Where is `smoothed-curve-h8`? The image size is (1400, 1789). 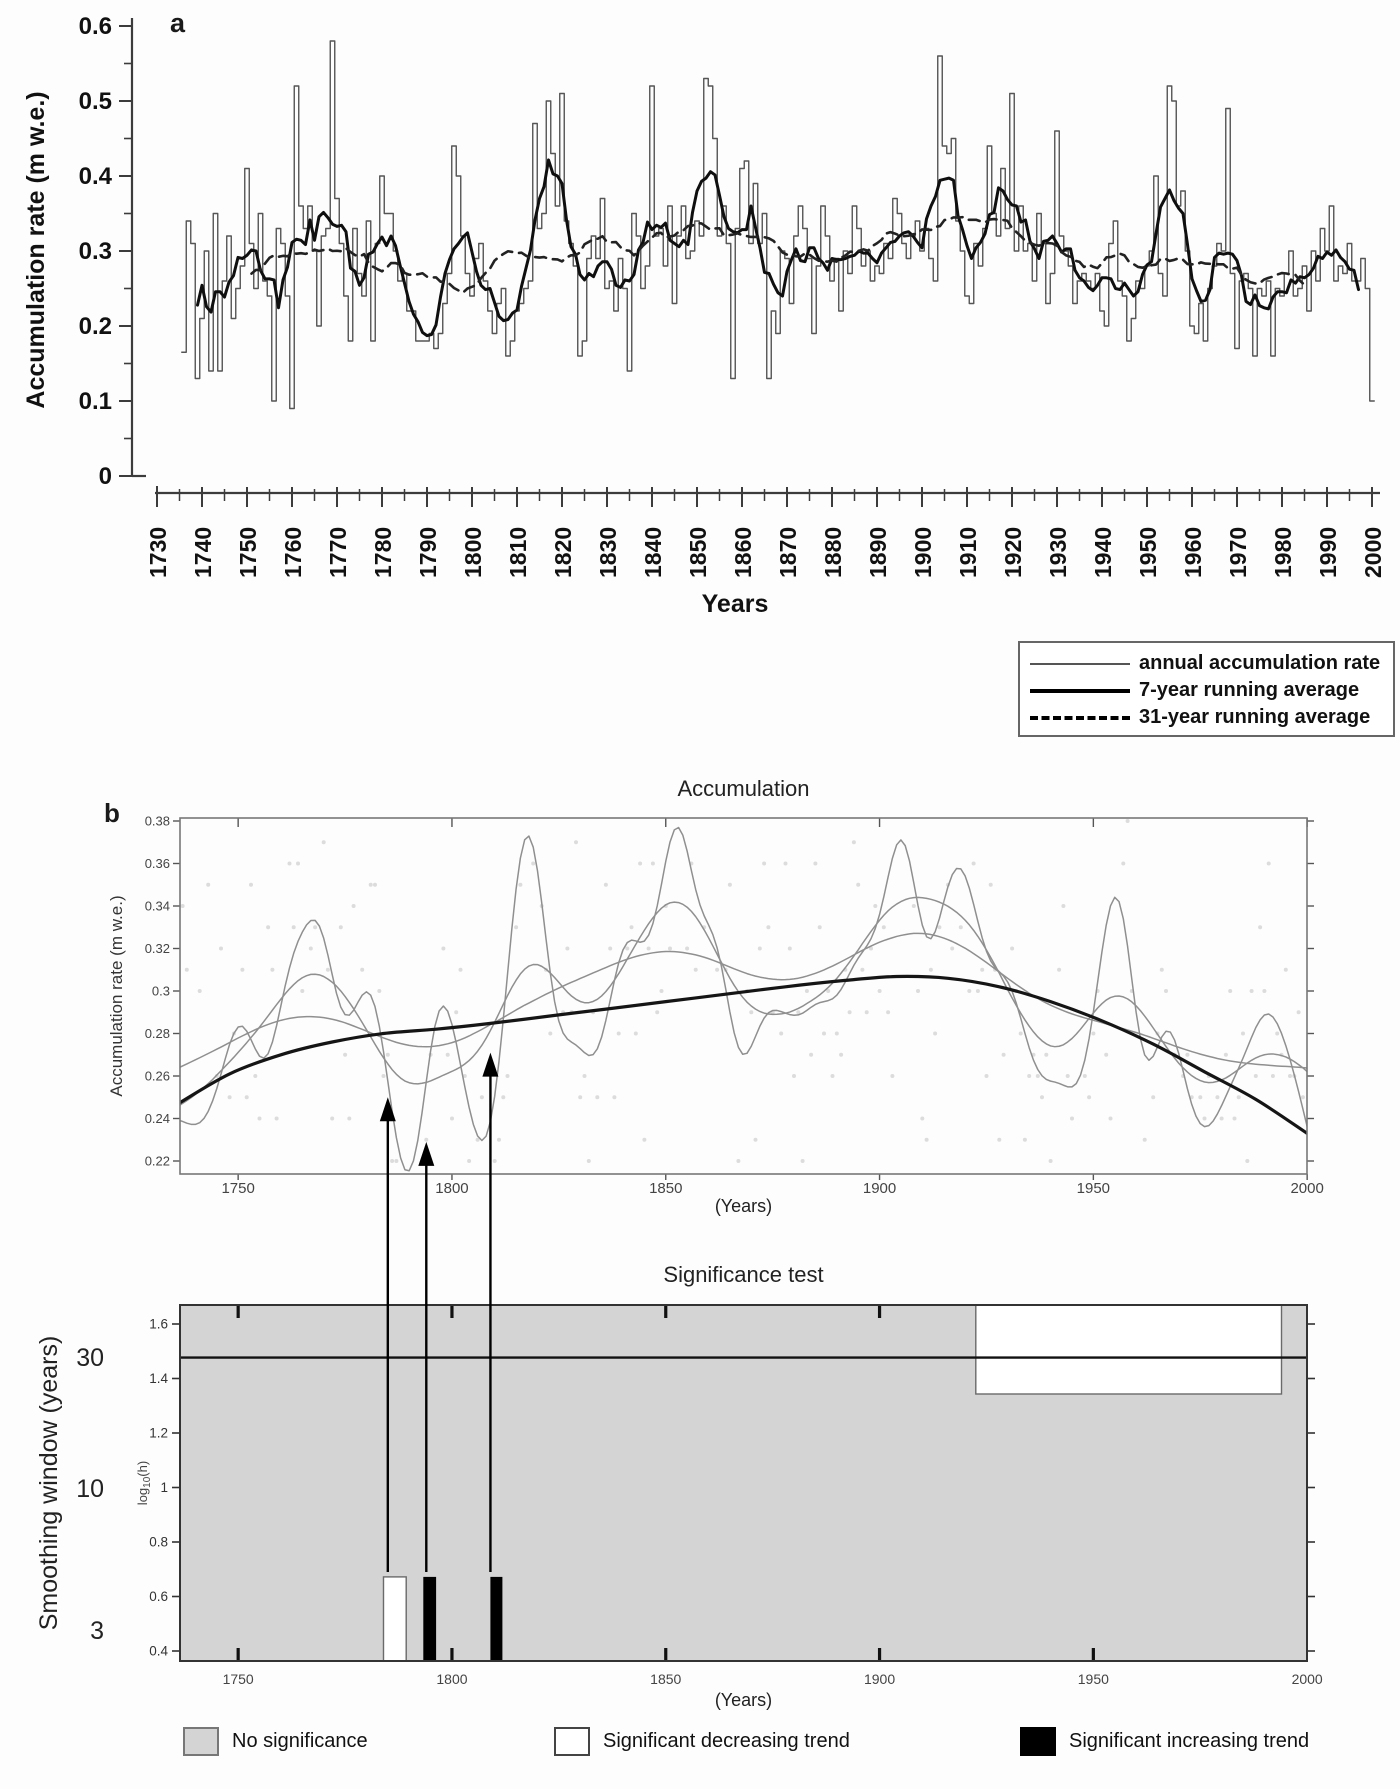 smoothed-curve-h8 is located at coordinates (743, 1001).